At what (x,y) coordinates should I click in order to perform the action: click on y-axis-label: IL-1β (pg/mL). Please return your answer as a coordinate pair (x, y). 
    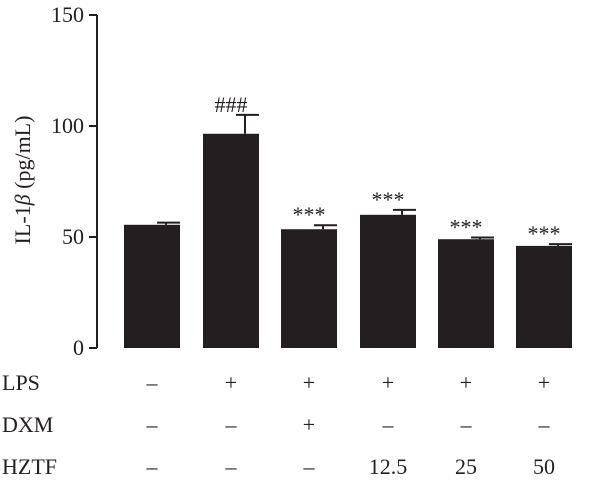
    Looking at the image, I should click on (22, 180).